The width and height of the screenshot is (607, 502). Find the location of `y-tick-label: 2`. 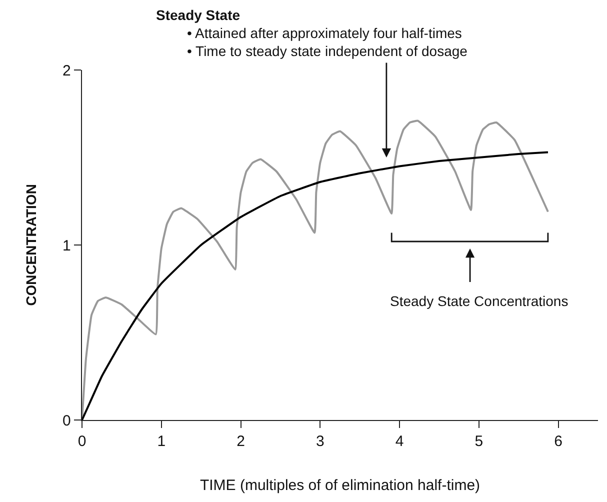

y-tick-label: 2 is located at coordinates (66, 71).